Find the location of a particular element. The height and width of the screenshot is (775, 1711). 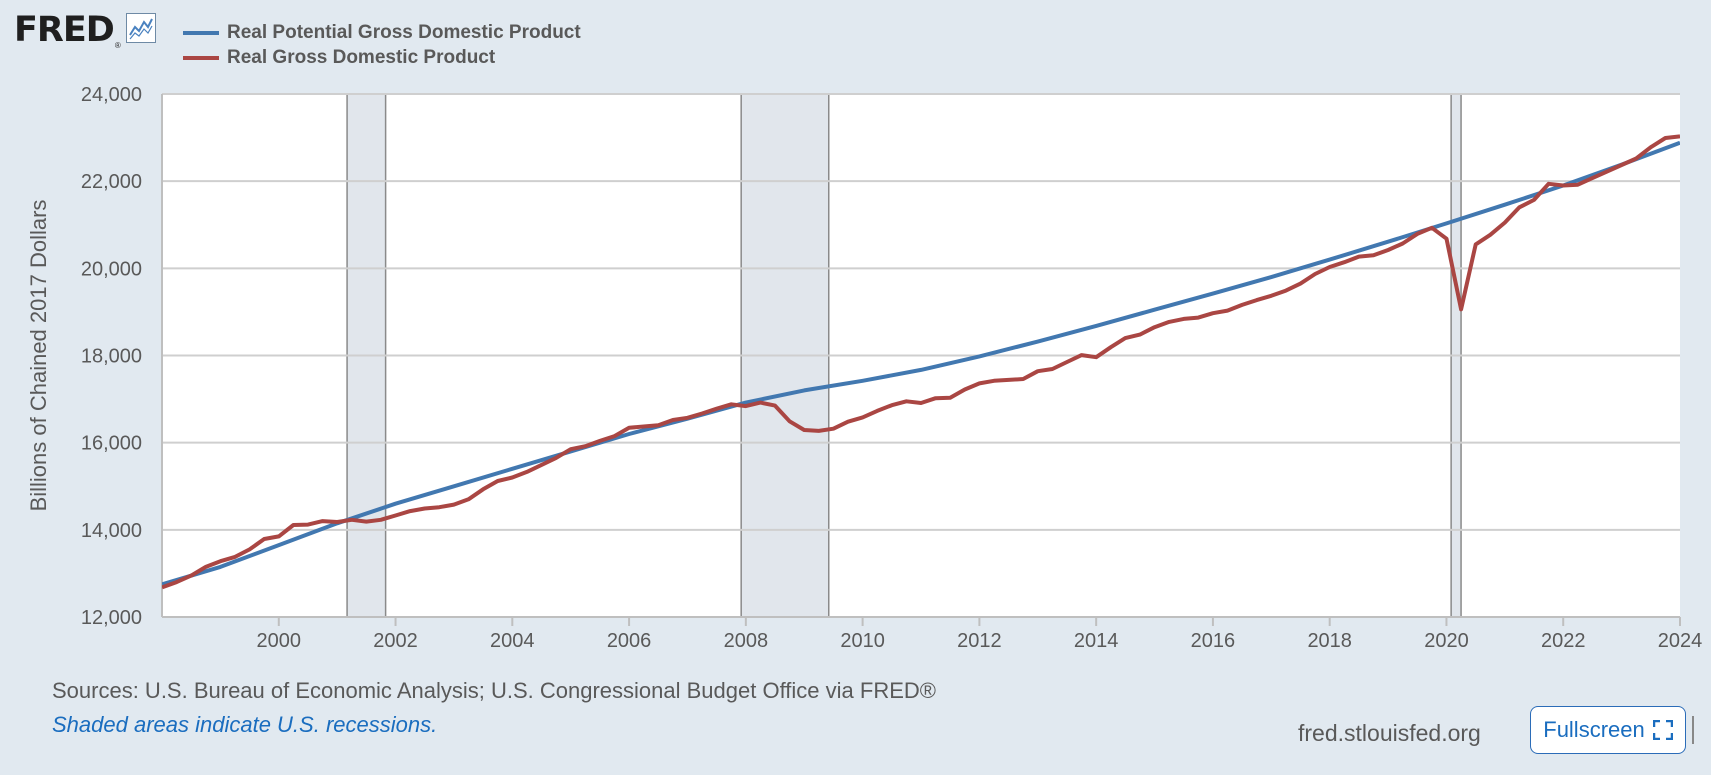

legend-label-real-gdp: Real Gross Domestic Product is located at coordinates (361, 57).